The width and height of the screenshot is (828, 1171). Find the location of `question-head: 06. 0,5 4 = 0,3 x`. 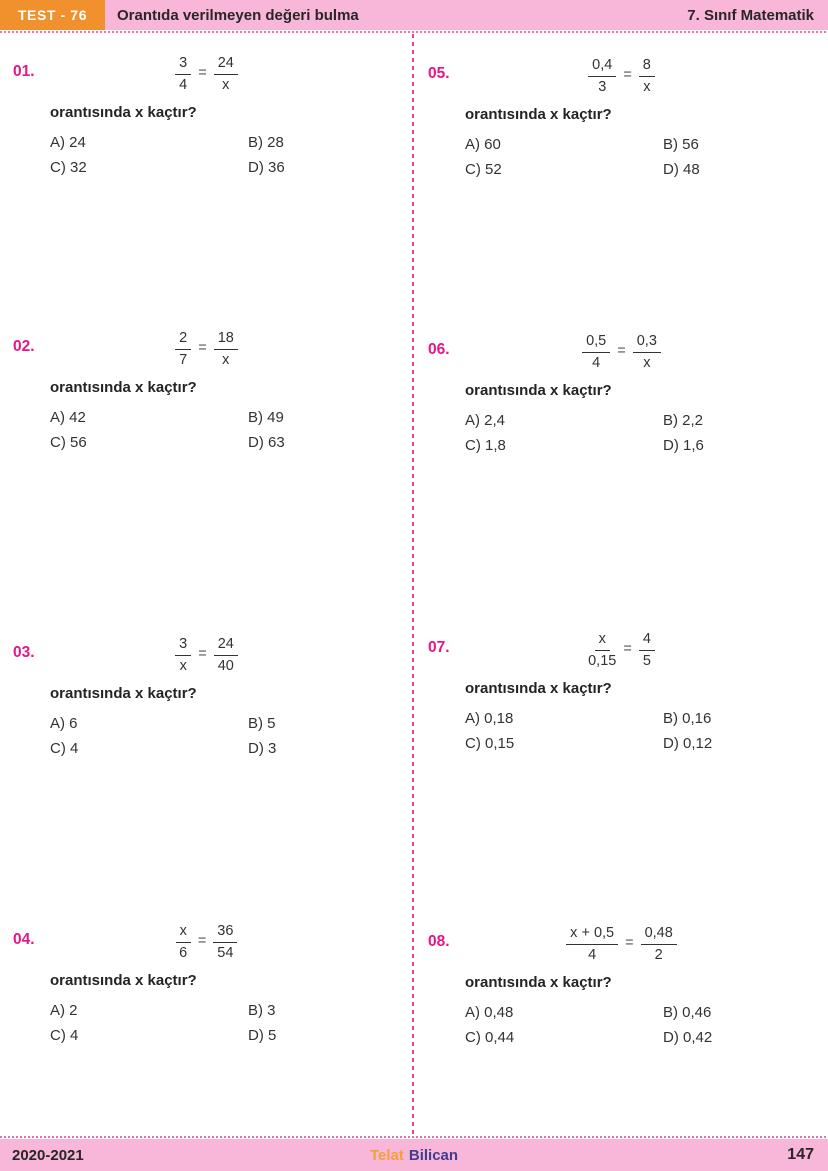

question-head: 06. 0,5 4 = 0,3 x is located at coordinates (621, 352).